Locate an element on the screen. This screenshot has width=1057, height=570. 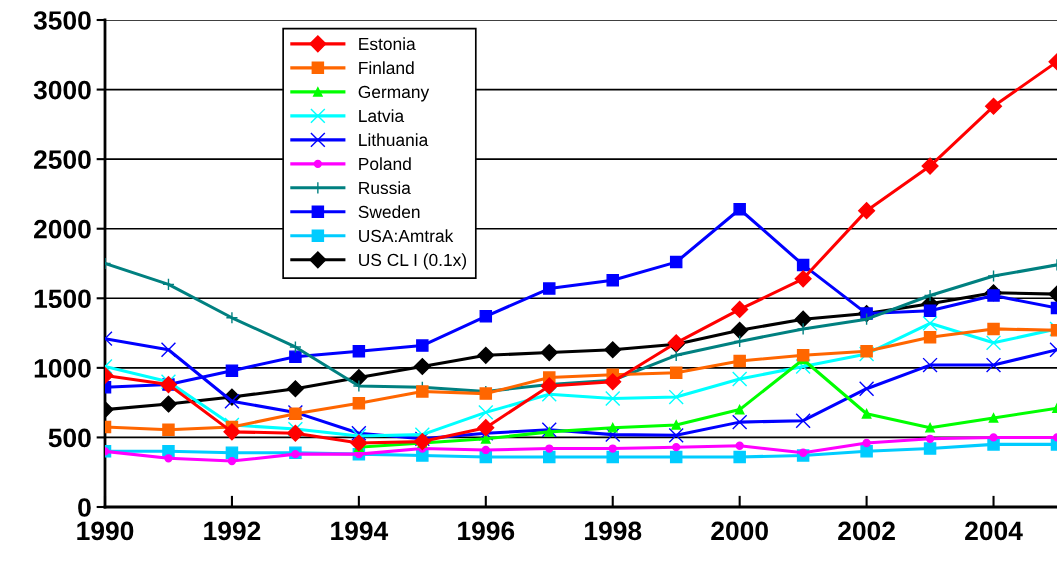
y-tick-label: 2000 is located at coordinates (62, 229).